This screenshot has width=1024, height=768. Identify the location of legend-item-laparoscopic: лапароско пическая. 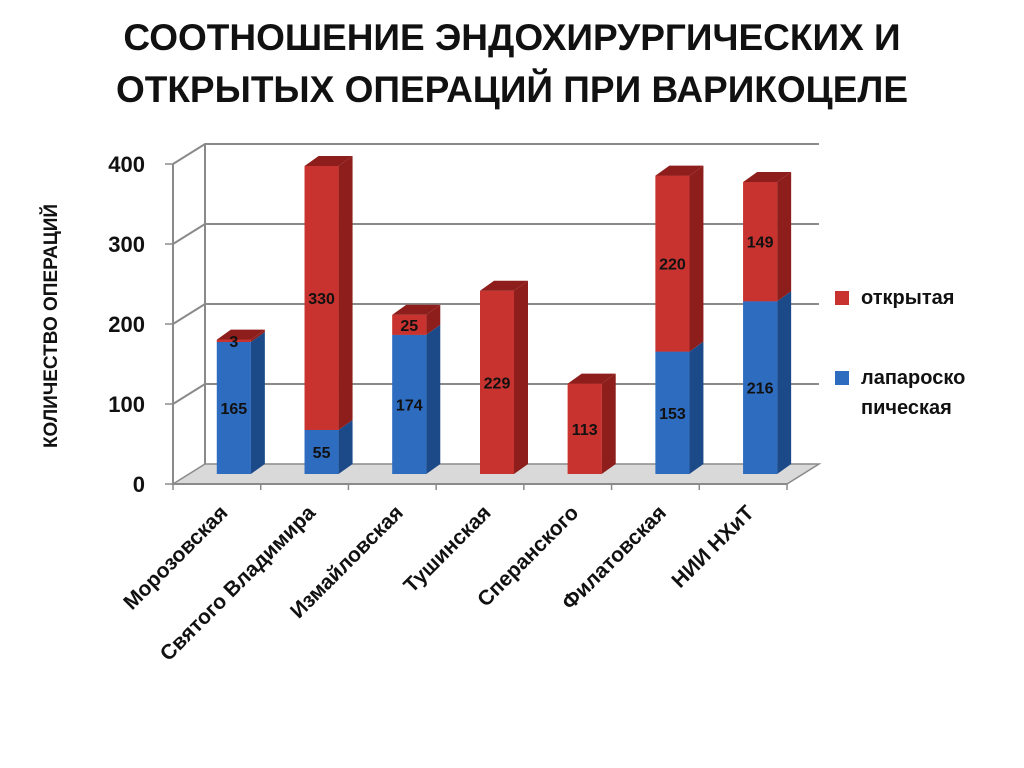
(922, 393).